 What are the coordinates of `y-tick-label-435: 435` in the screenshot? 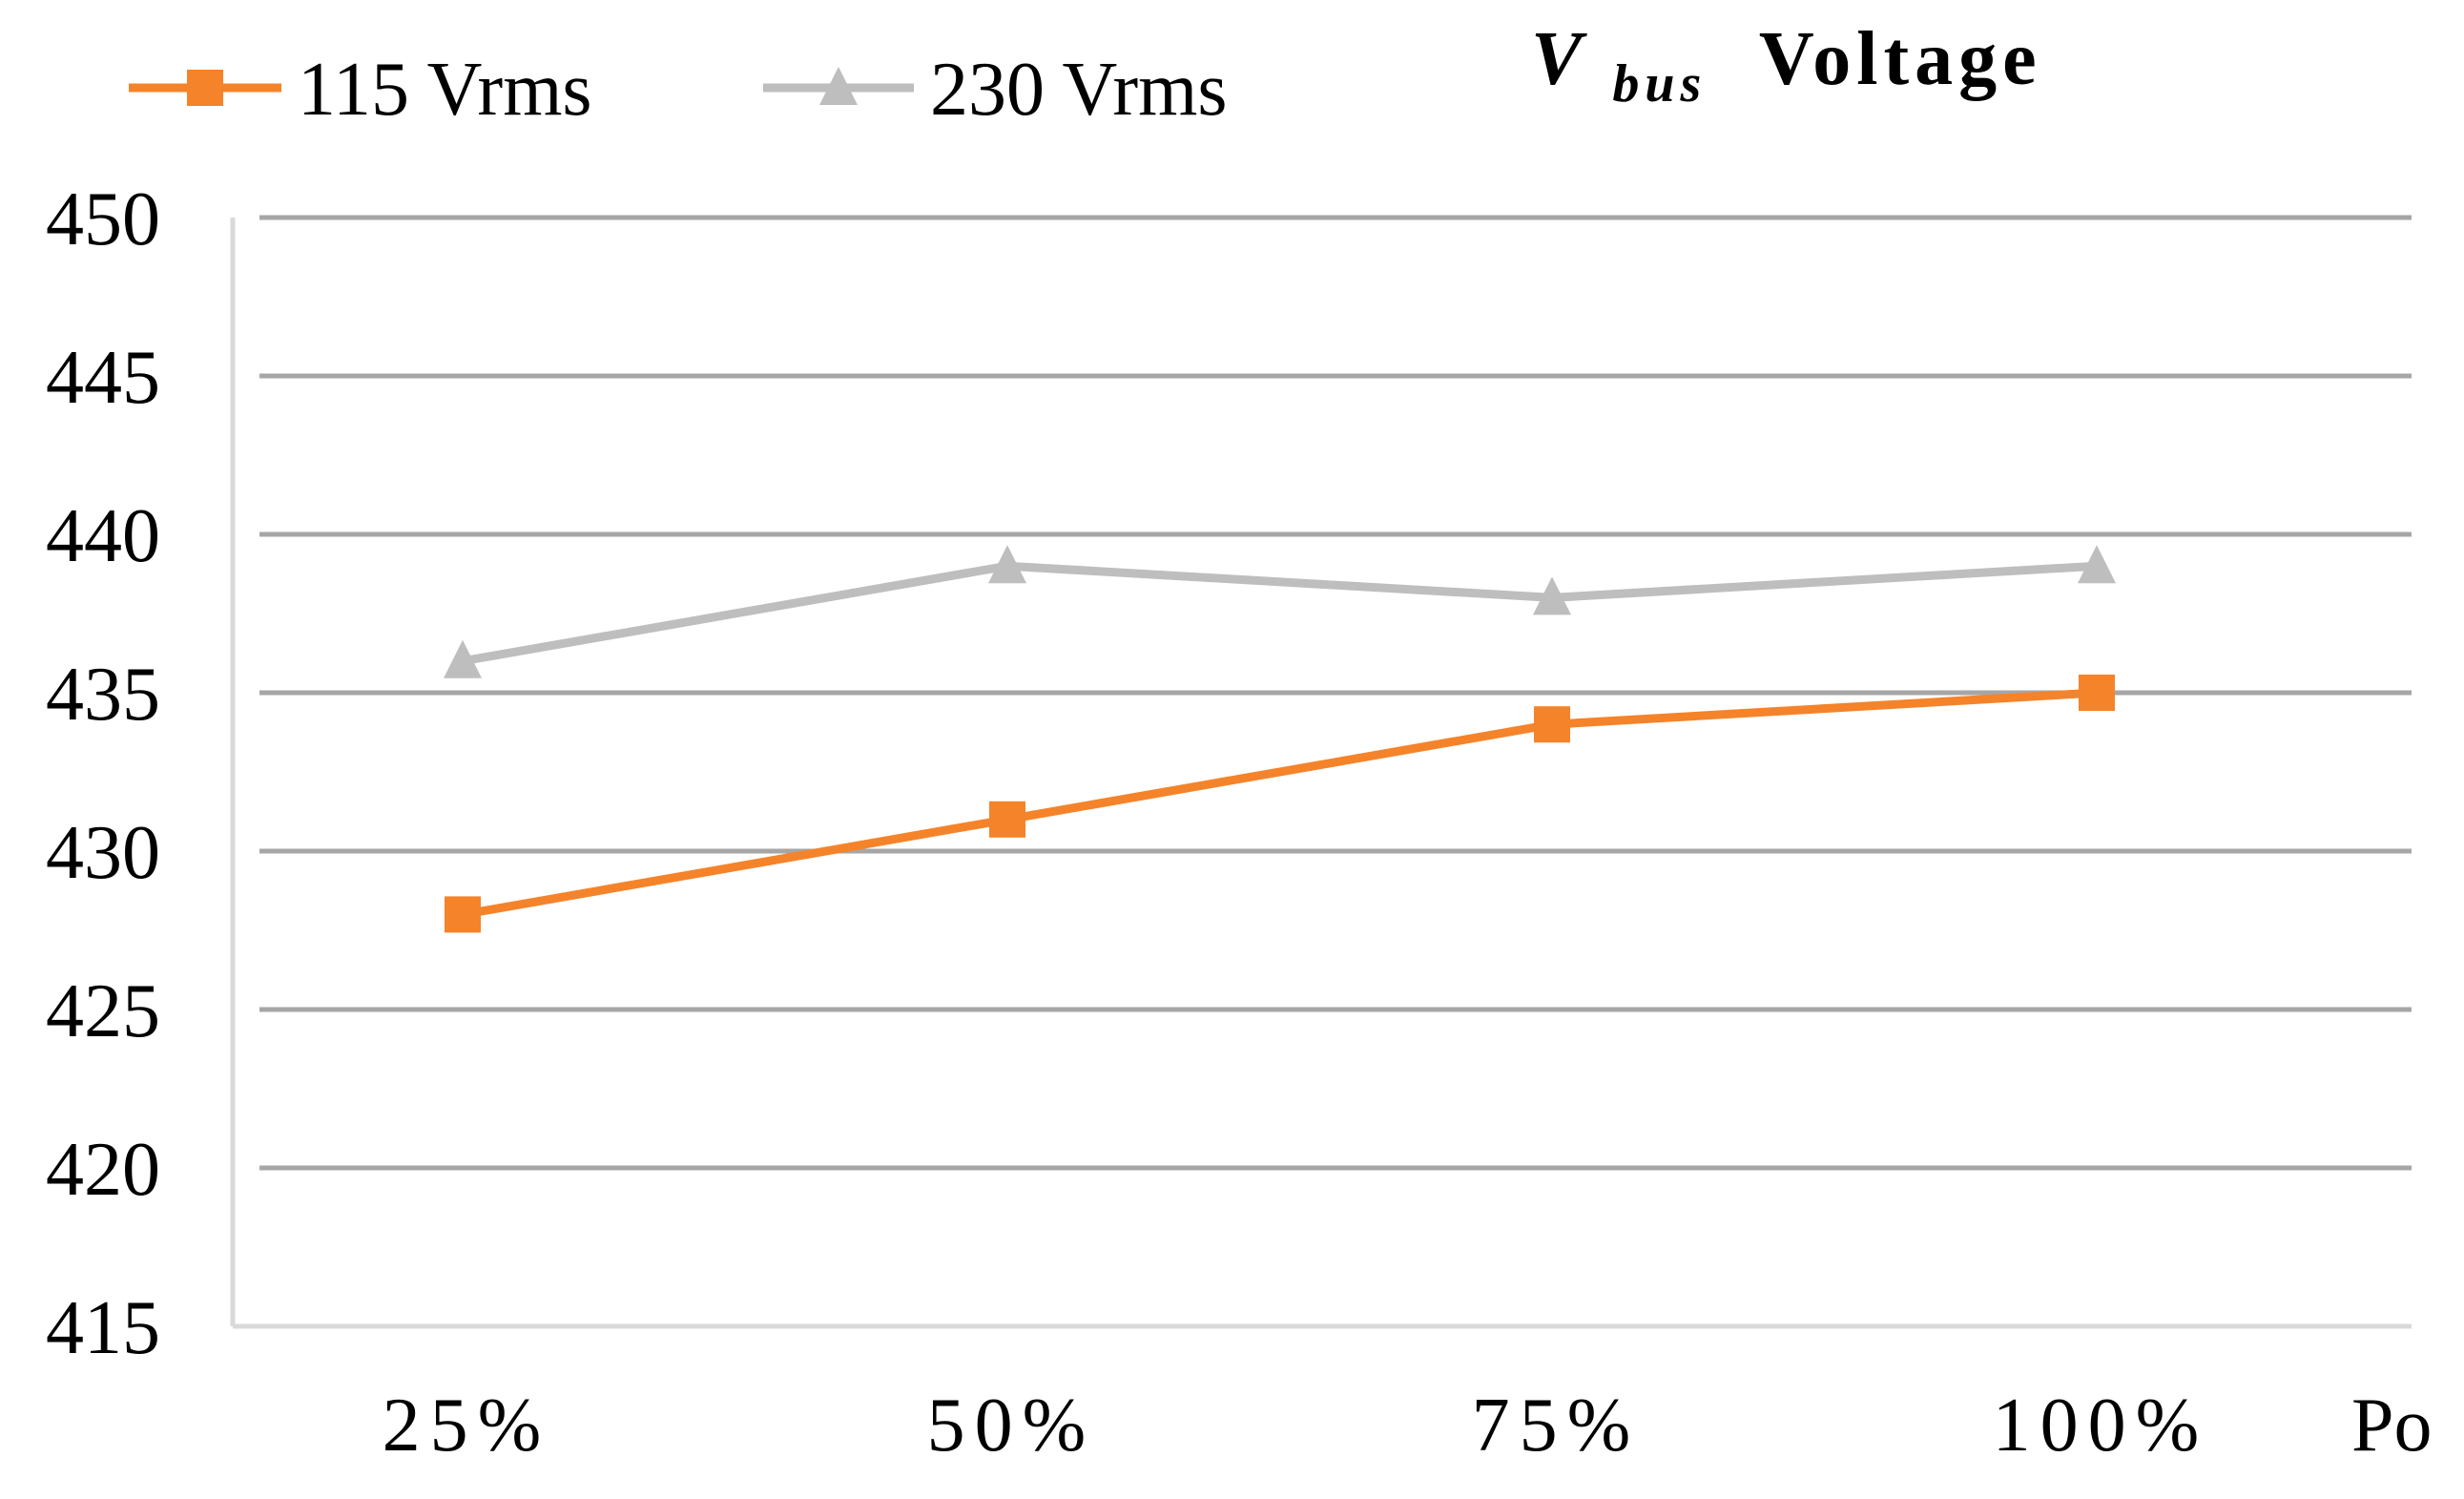 It's located at (103, 695).